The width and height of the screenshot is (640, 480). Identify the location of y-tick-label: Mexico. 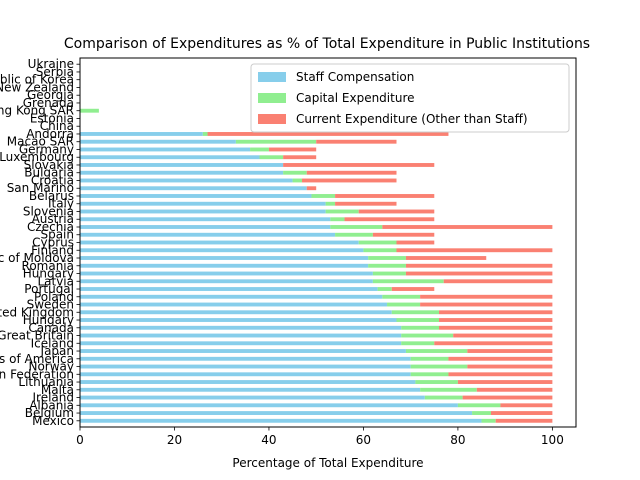
(53, 421).